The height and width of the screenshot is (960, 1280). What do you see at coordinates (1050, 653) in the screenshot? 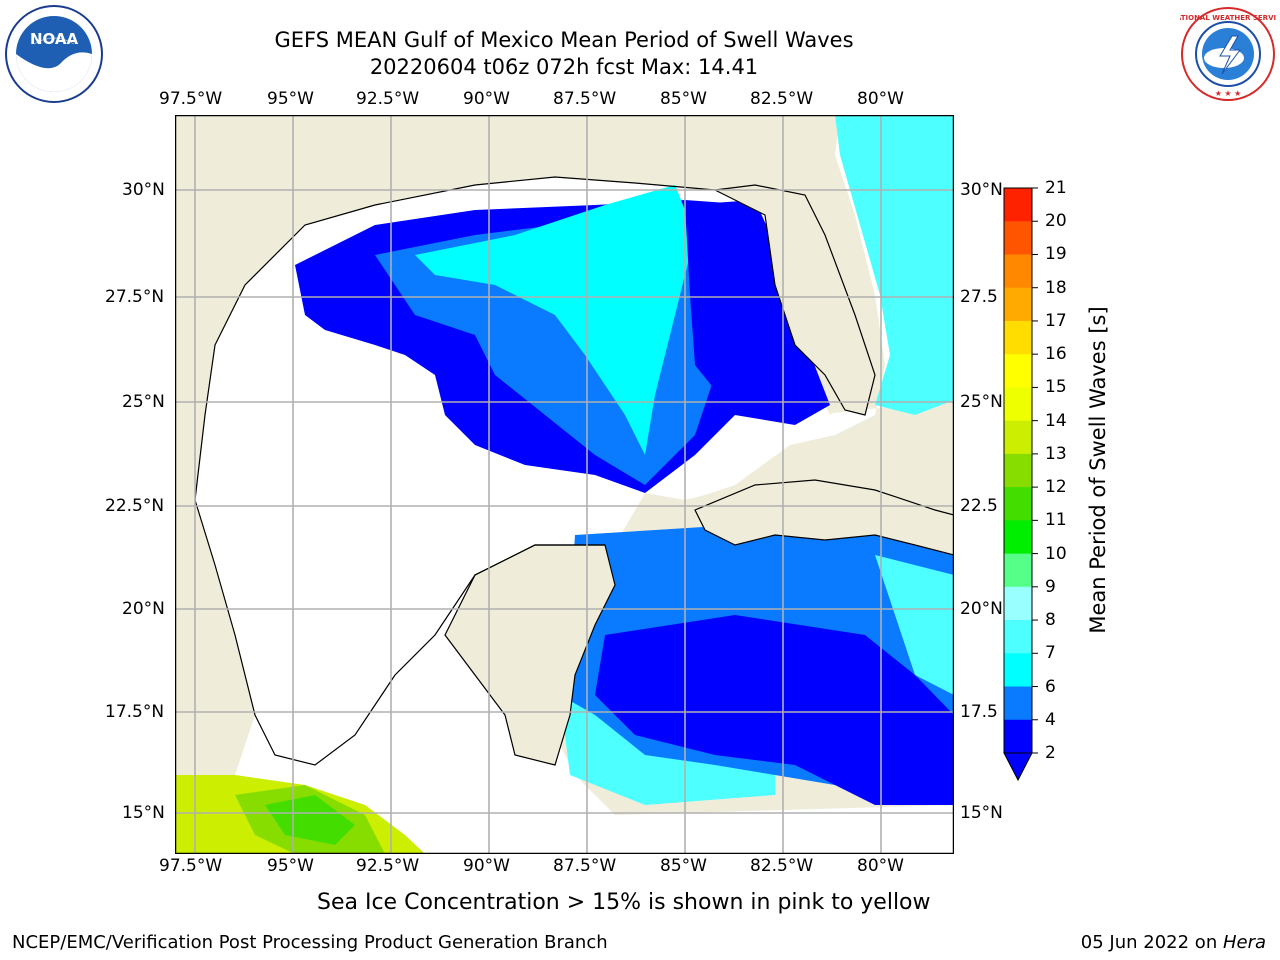
I see `colorbar-tick-label: 7` at bounding box center [1050, 653].